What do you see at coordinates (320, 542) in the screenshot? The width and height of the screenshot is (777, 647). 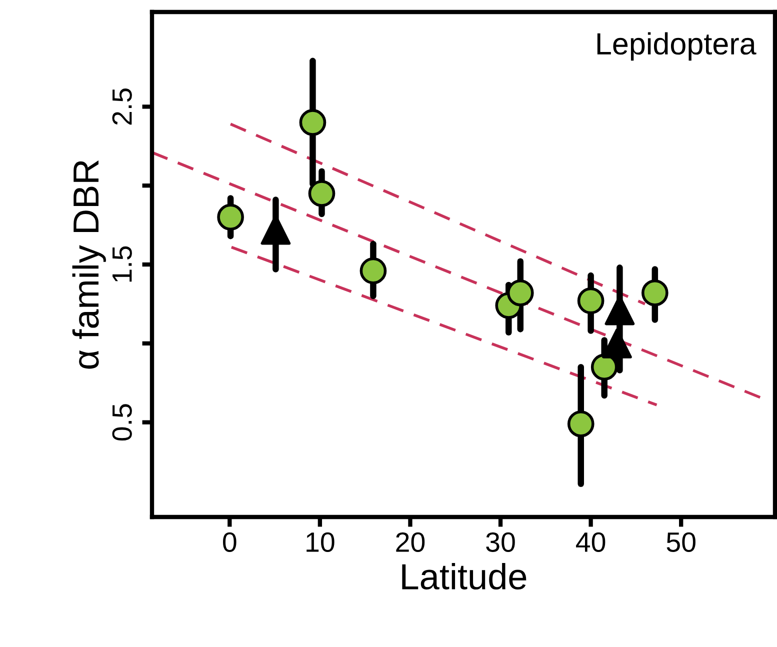 I see `x-tick-label: 10` at bounding box center [320, 542].